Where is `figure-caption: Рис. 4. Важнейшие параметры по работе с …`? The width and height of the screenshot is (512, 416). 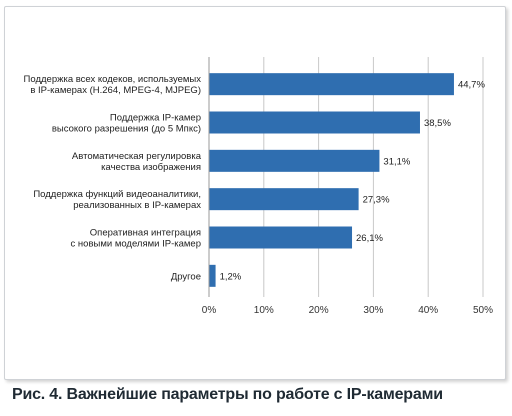 figure-caption: Рис. 4. Важнейшие параметры по работе с … is located at coordinates (227, 394).